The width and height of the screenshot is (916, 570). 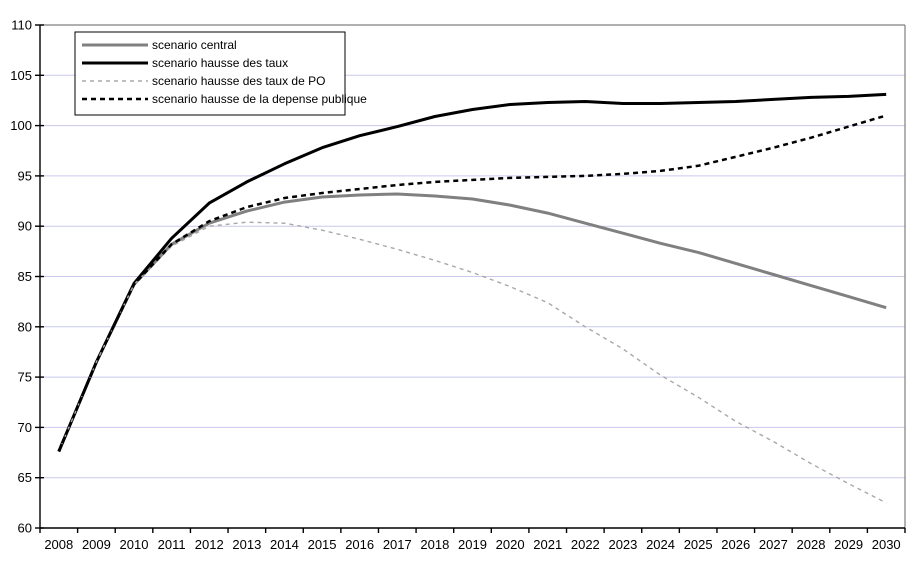 What do you see at coordinates (25, 477) in the screenshot?
I see `y-axis-label: 65` at bounding box center [25, 477].